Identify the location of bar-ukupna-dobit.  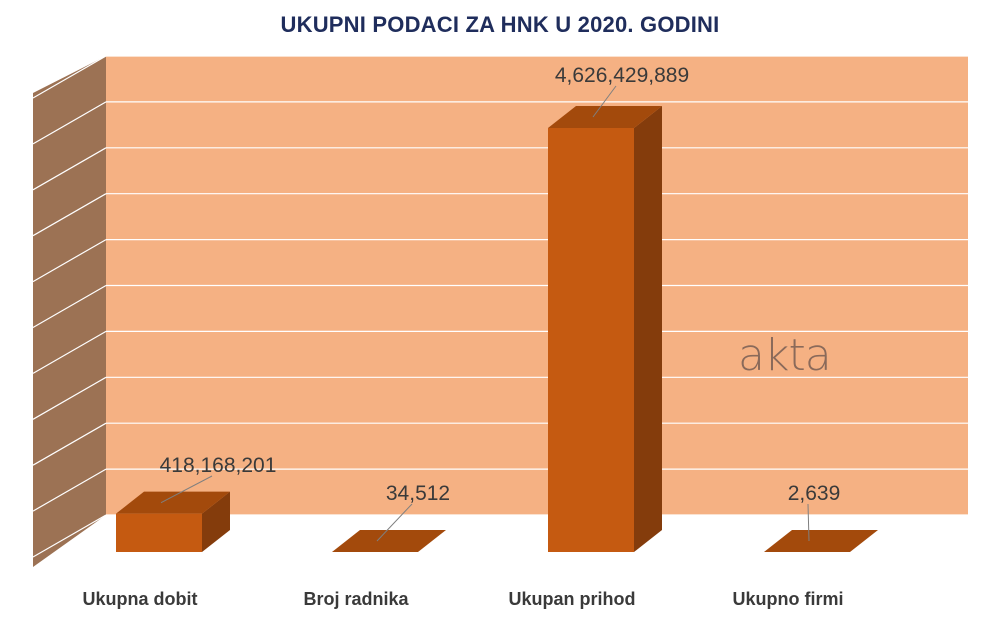
(173, 521).